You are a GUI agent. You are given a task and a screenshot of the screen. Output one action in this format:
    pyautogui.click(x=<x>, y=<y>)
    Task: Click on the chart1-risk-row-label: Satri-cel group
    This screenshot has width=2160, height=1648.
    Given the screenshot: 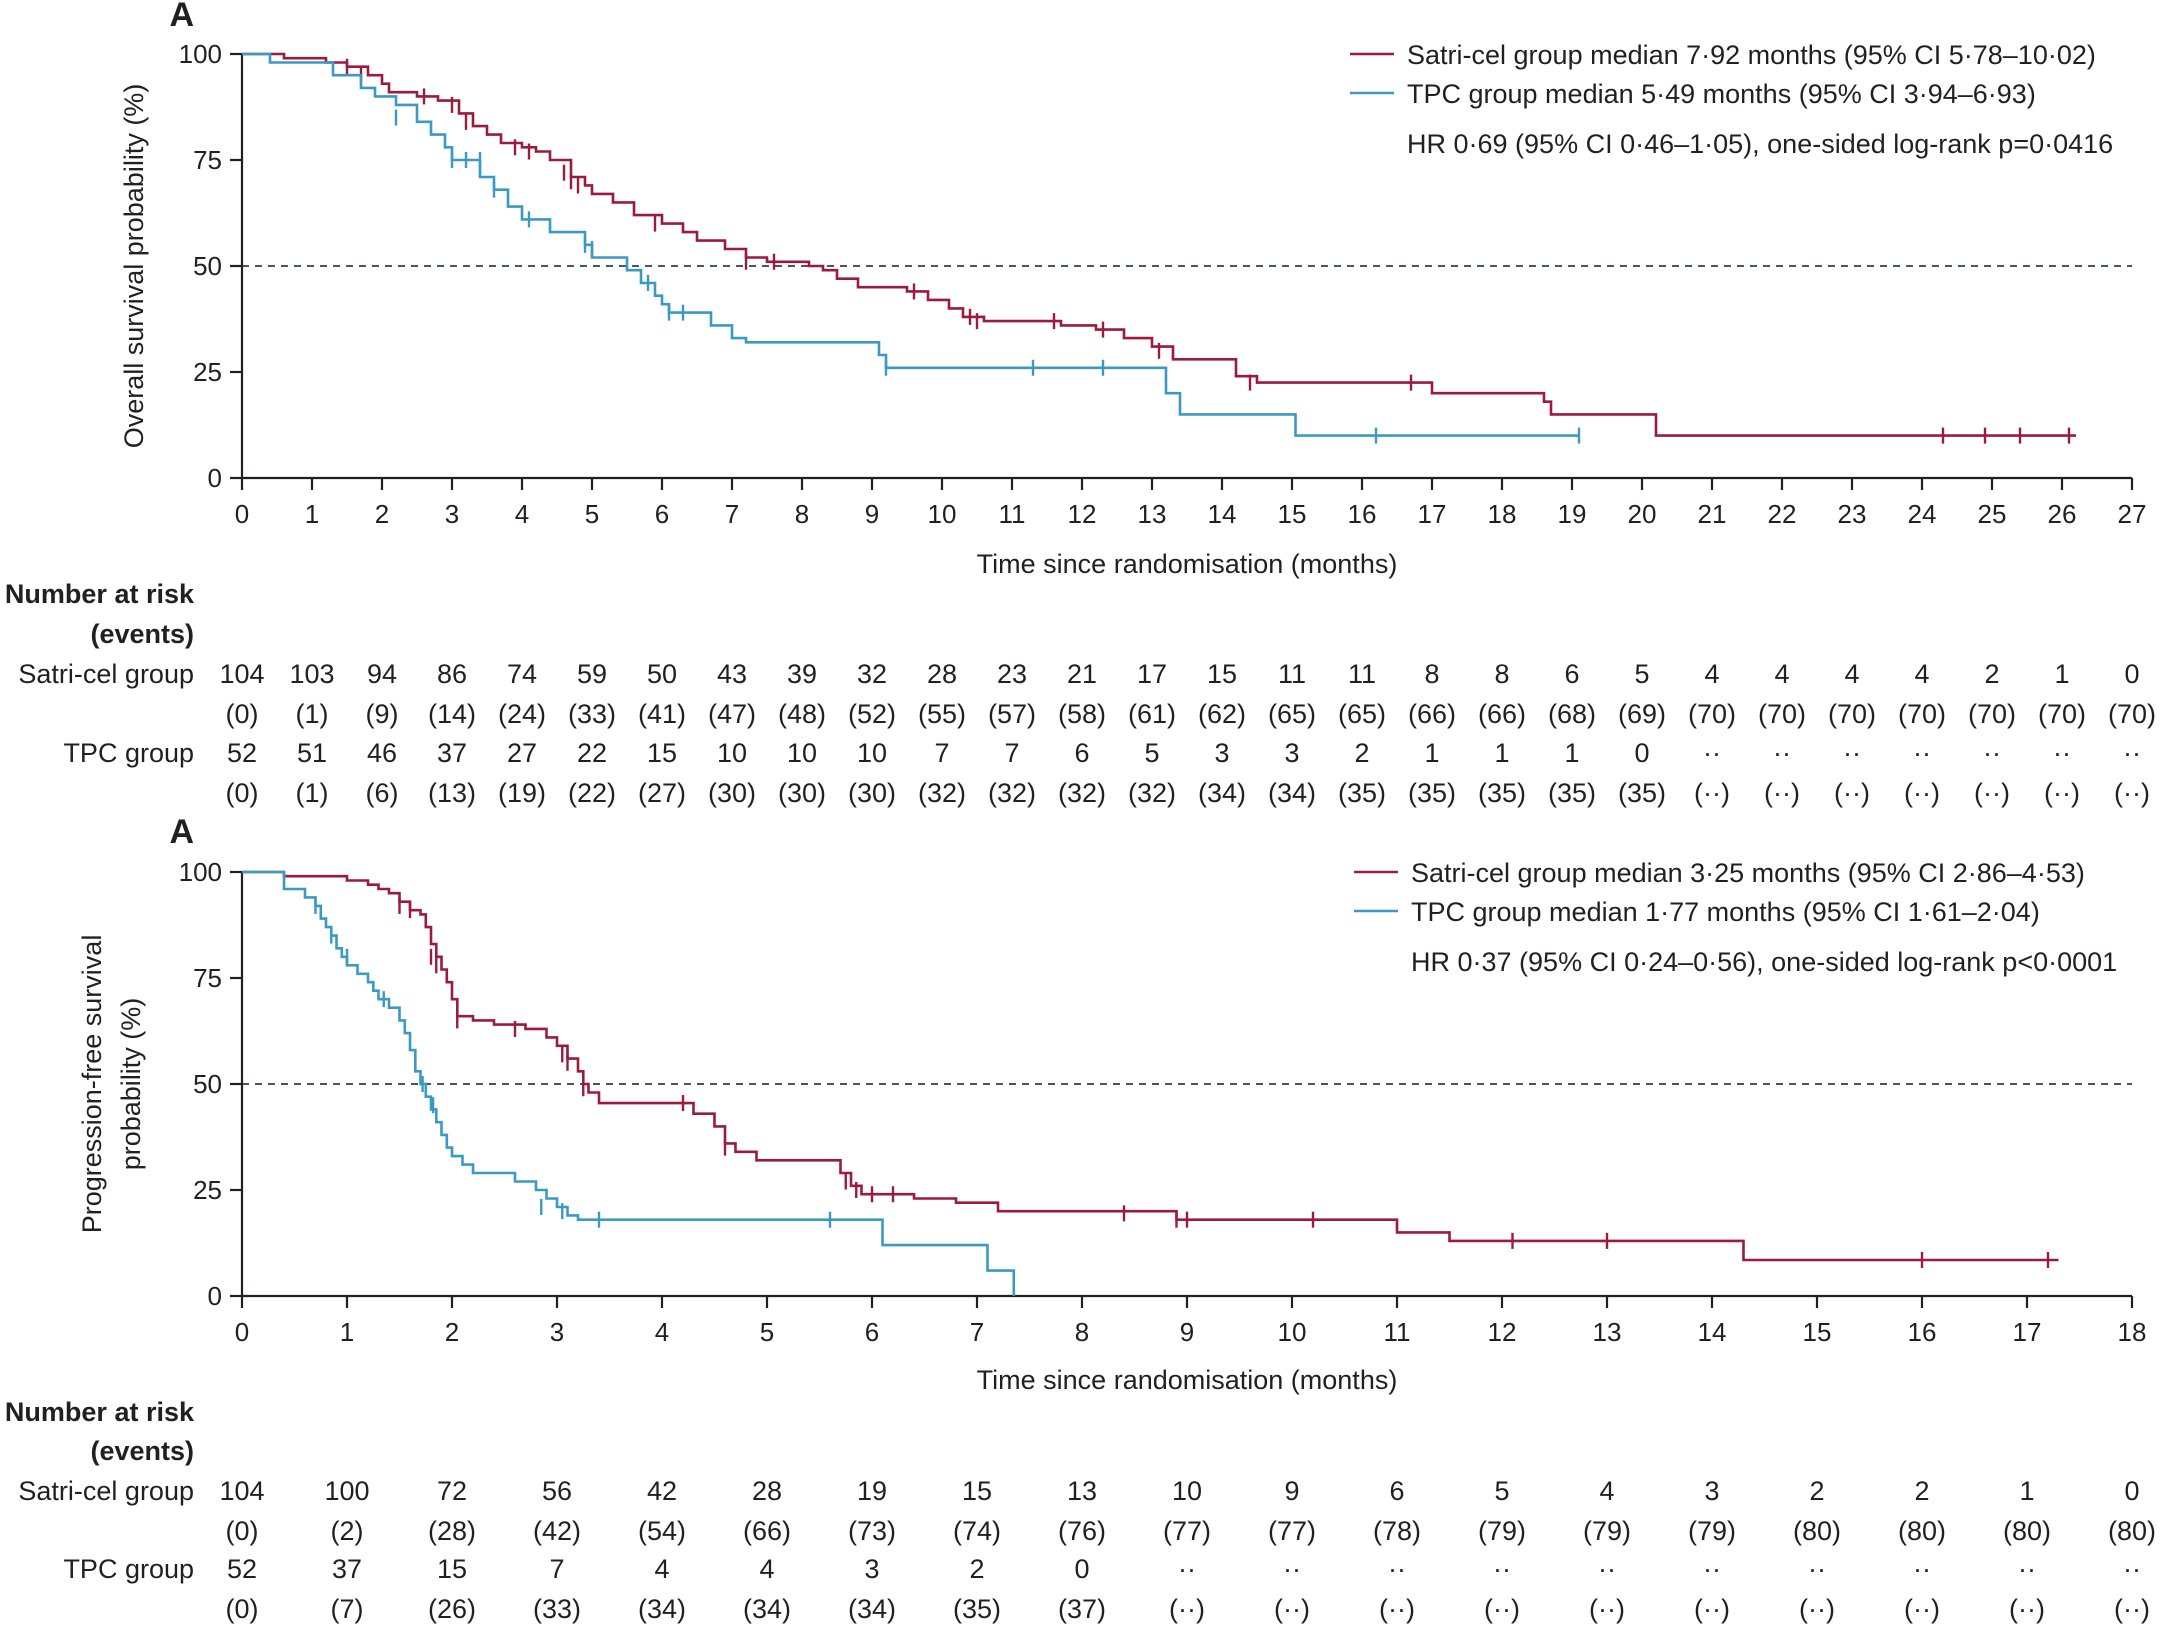 What is the action you would take?
    pyautogui.click(x=106, y=674)
    